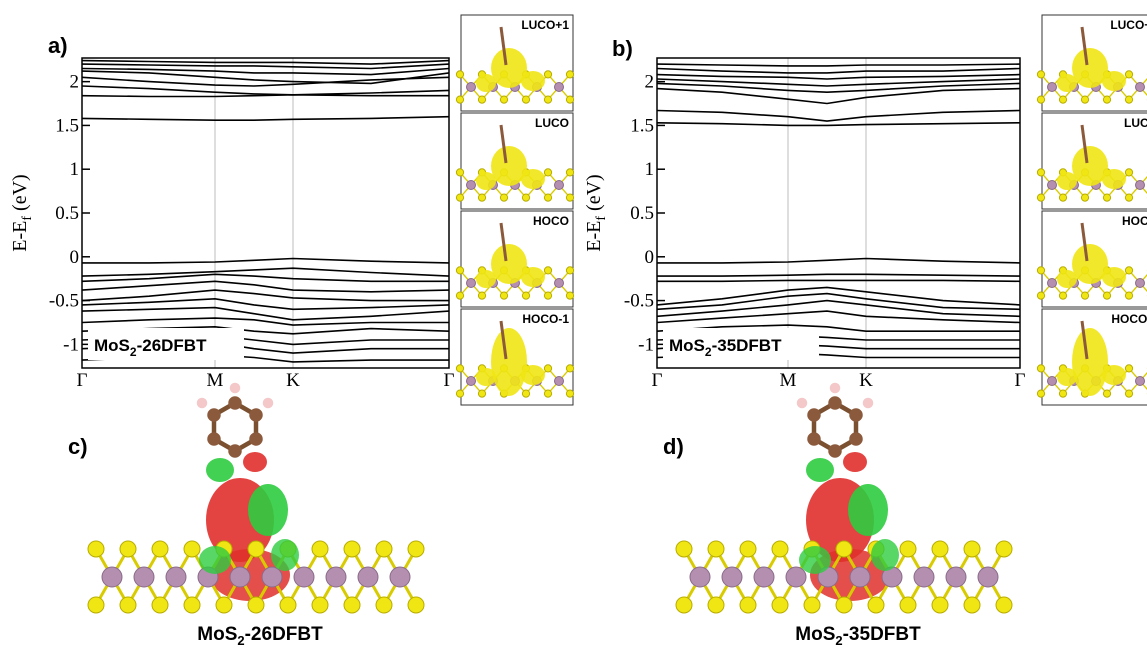 The width and height of the screenshot is (1147, 648). What do you see at coordinates (594, 236) in the screenshot?
I see `y-axis-label-main: E-E` at bounding box center [594, 236].